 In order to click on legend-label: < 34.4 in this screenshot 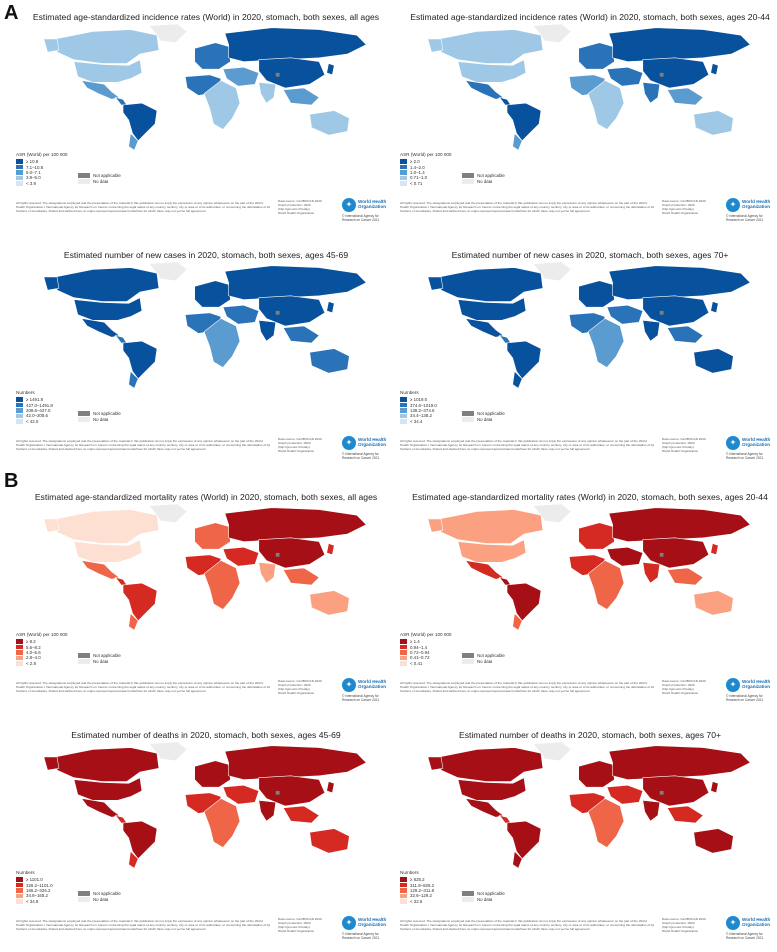, I will do `click(416, 421)`.